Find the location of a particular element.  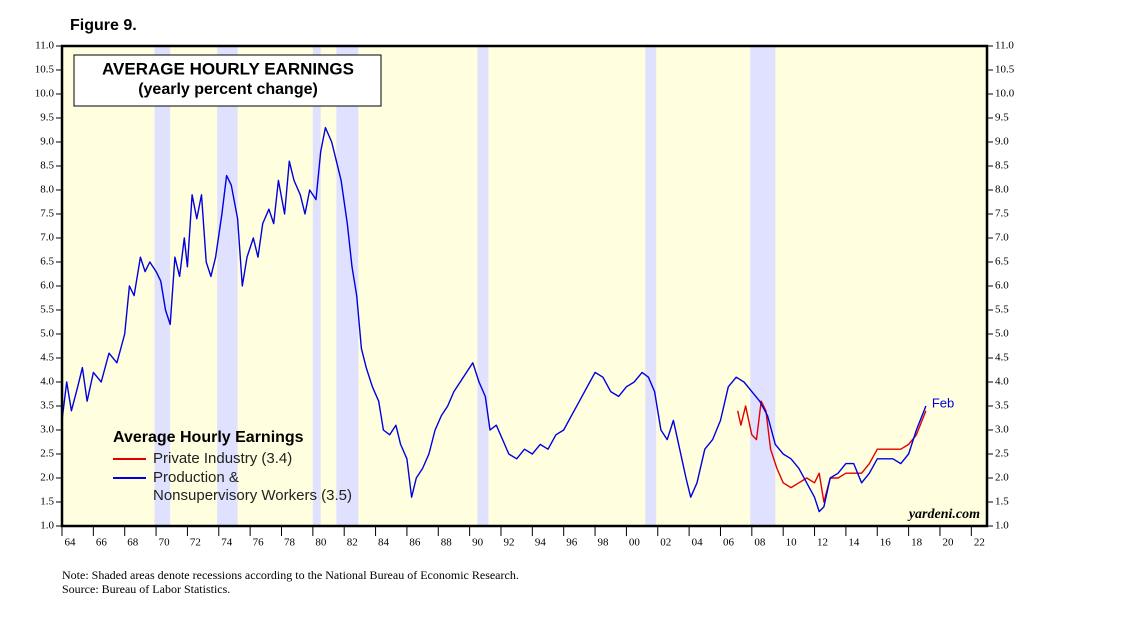

y2-tick-label: 7.5 is located at coordinates (1002, 214).